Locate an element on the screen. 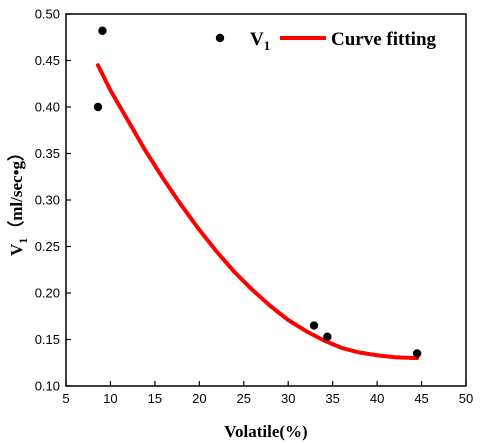 The height and width of the screenshot is (443, 484). legend-label-v1: V1 is located at coordinates (260, 41).